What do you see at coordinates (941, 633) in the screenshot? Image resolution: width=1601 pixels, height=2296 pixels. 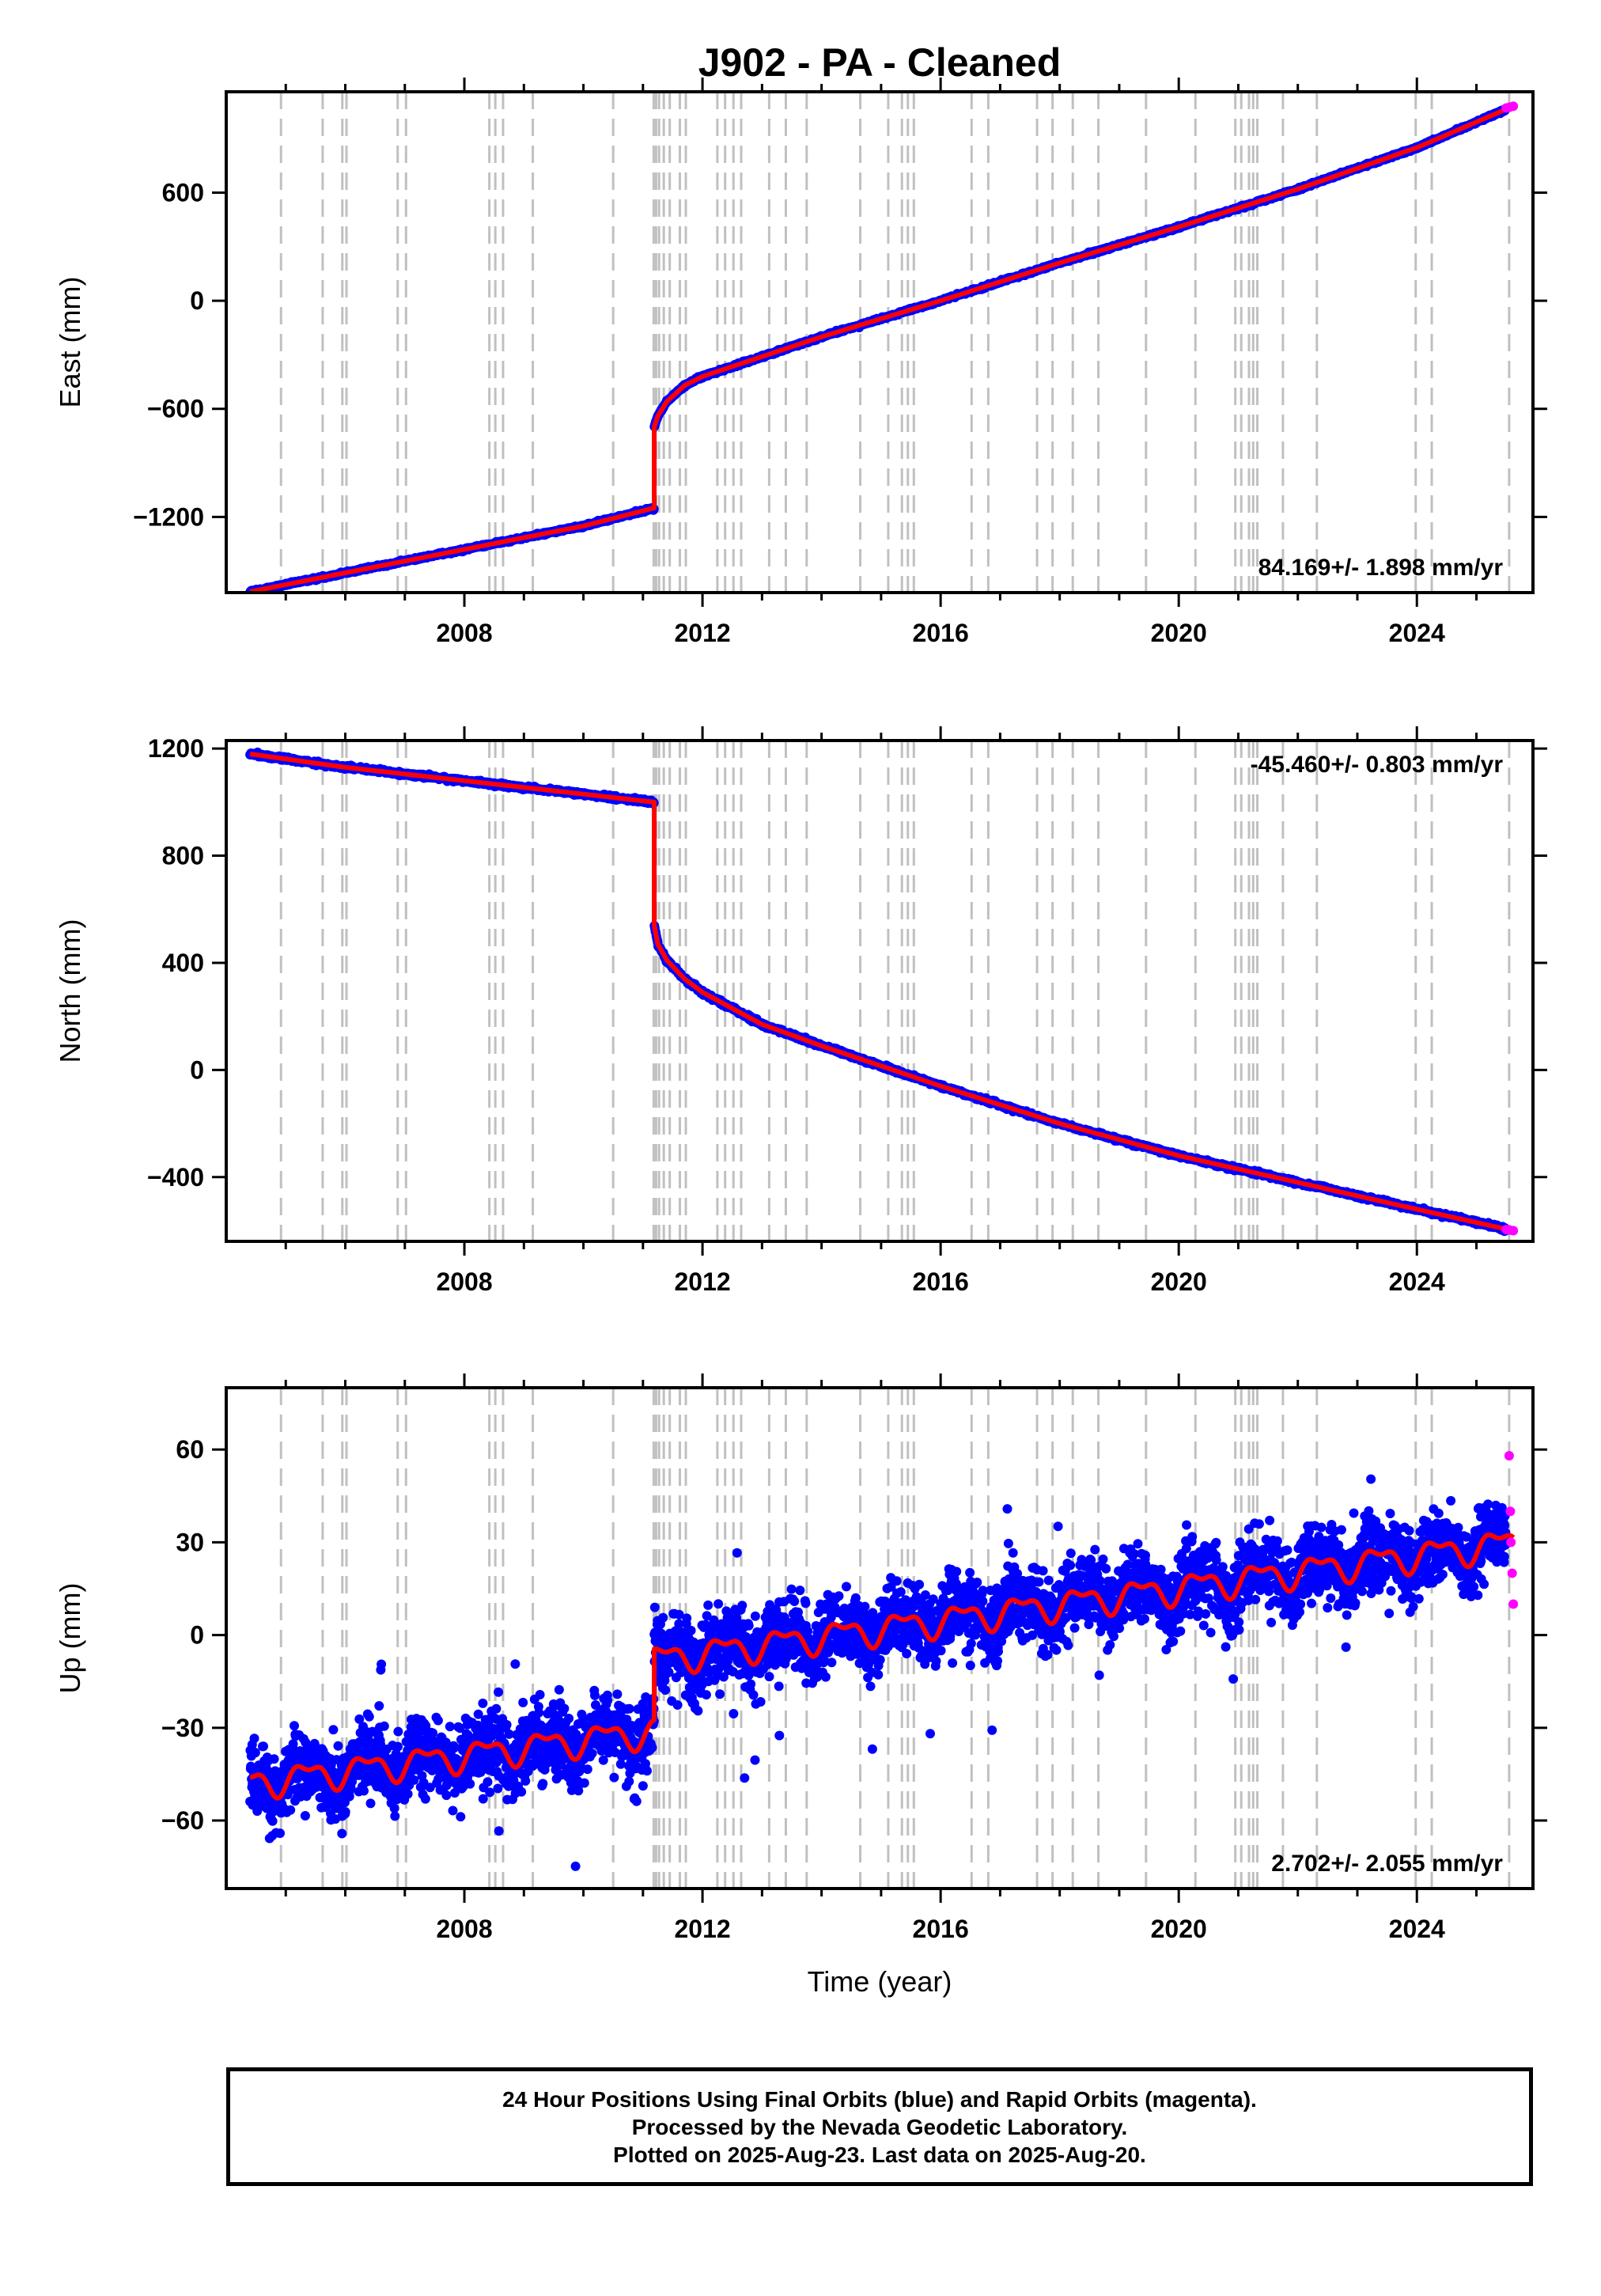 I see `x-tick-label: 2016` at bounding box center [941, 633].